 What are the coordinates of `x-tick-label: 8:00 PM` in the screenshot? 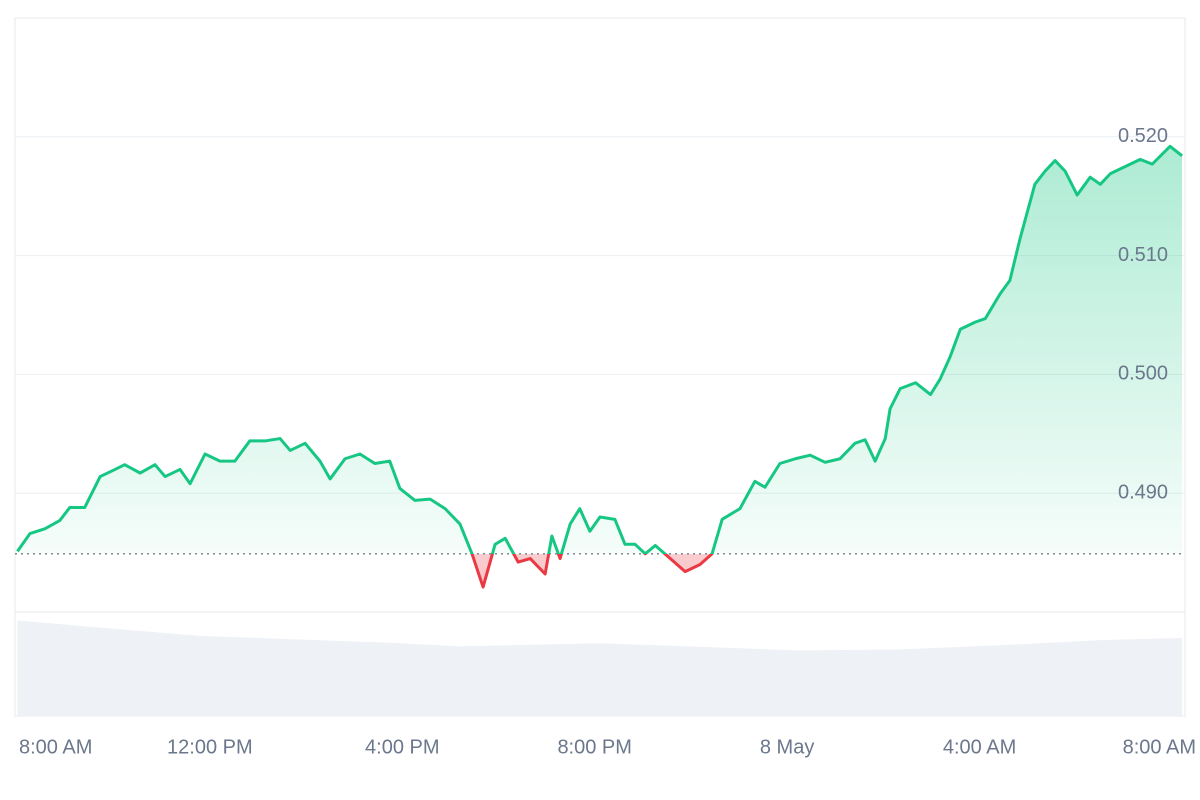 It's located at (594, 747).